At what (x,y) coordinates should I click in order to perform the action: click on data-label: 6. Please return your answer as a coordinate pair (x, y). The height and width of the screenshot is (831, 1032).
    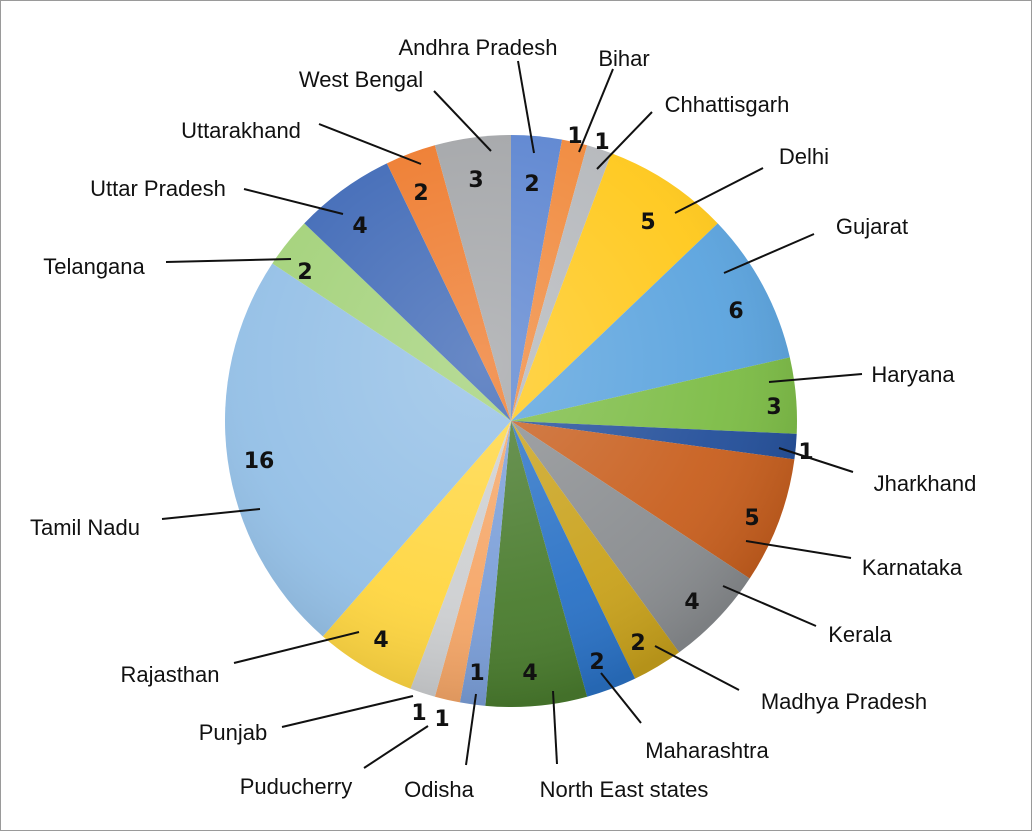
    Looking at the image, I should click on (735, 311).